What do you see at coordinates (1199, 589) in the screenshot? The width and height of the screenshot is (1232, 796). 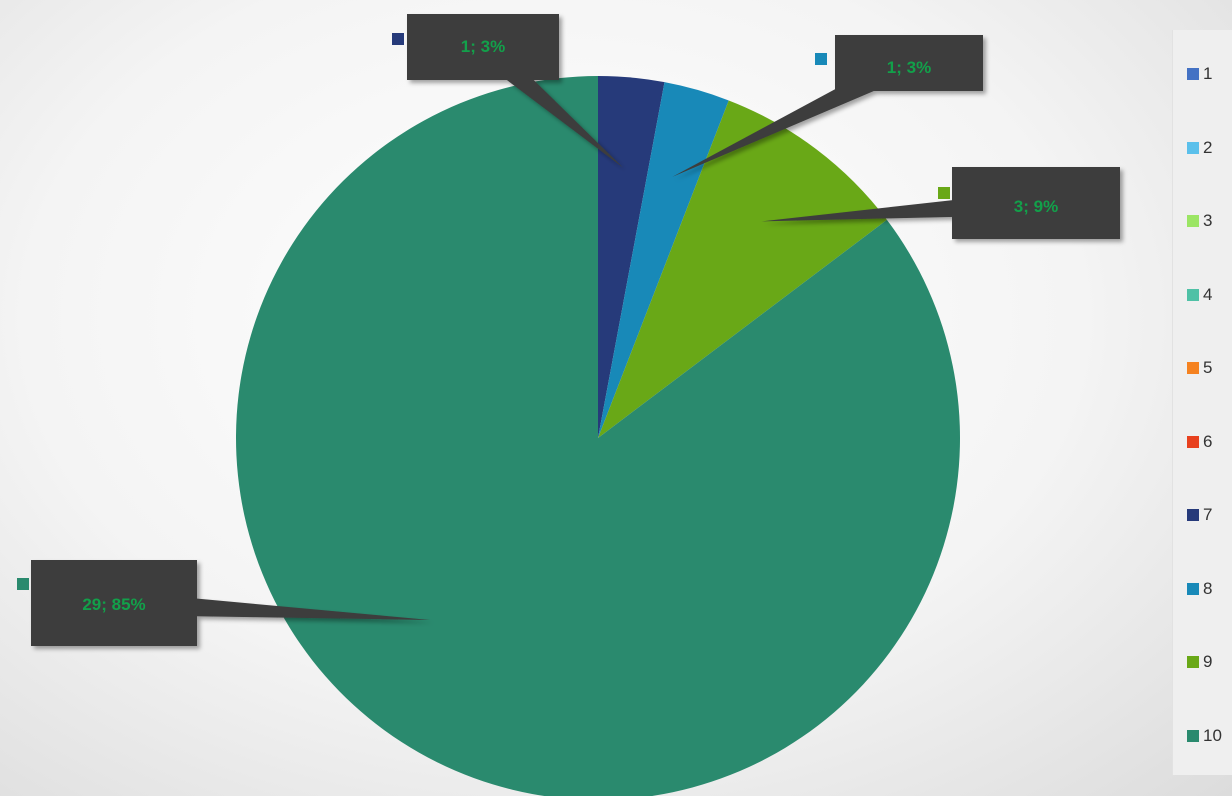 I see `legend-item-8: 8` at bounding box center [1199, 589].